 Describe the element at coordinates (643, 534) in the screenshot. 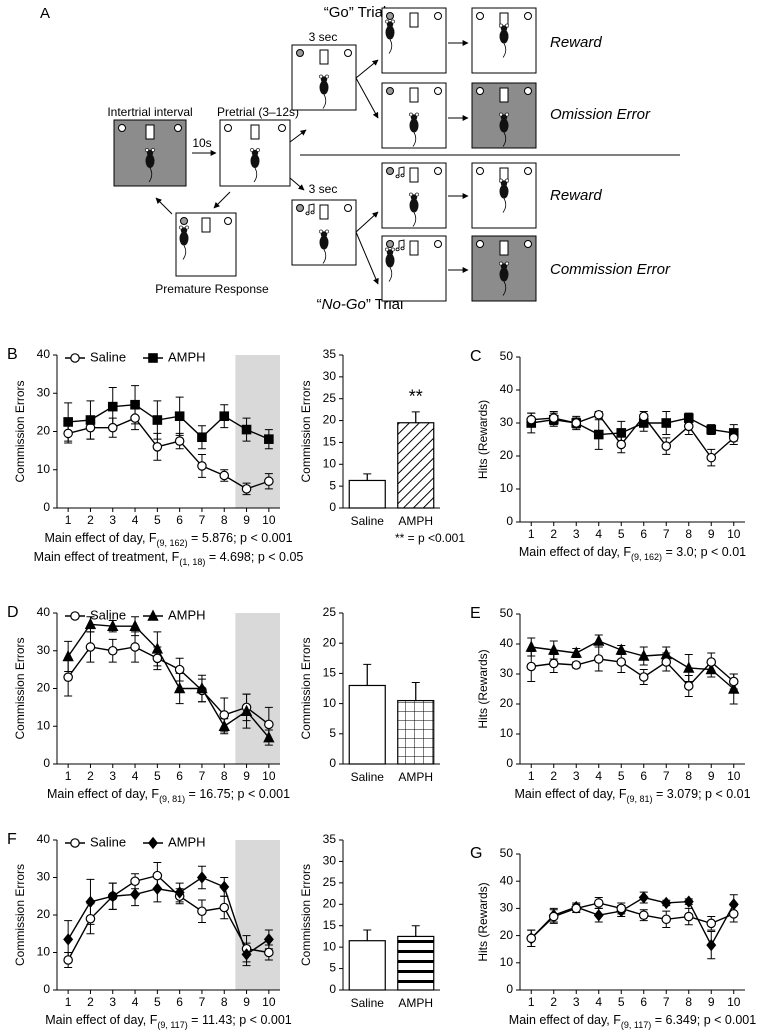

I see `x-tick-label: 6` at that location.